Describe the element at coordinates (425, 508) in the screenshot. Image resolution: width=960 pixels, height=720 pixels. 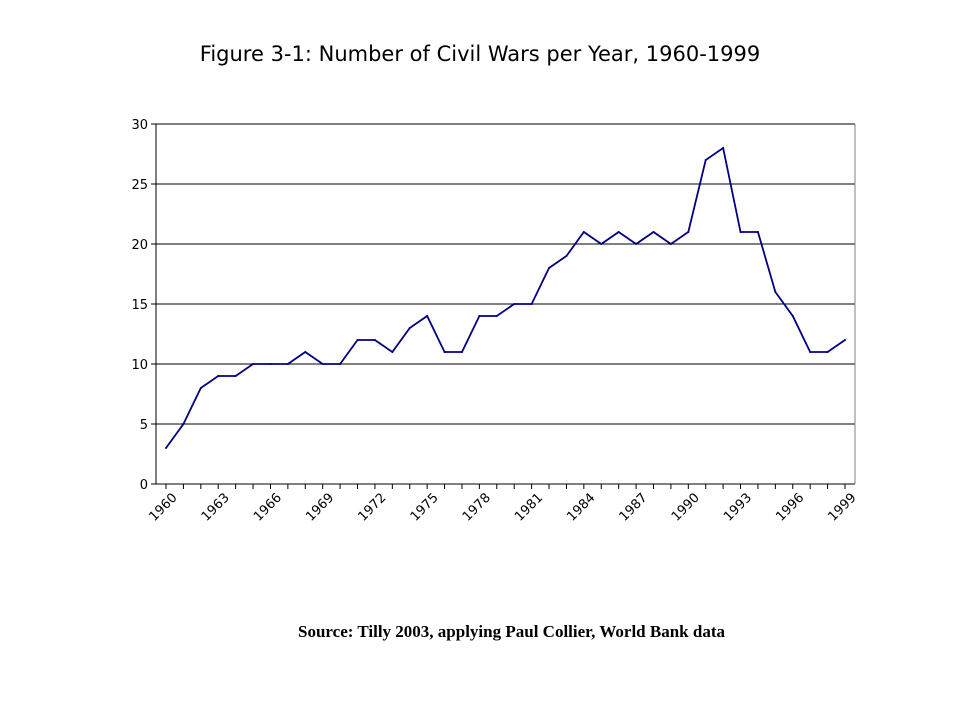
I see `x-tick-label: 1975` at that location.